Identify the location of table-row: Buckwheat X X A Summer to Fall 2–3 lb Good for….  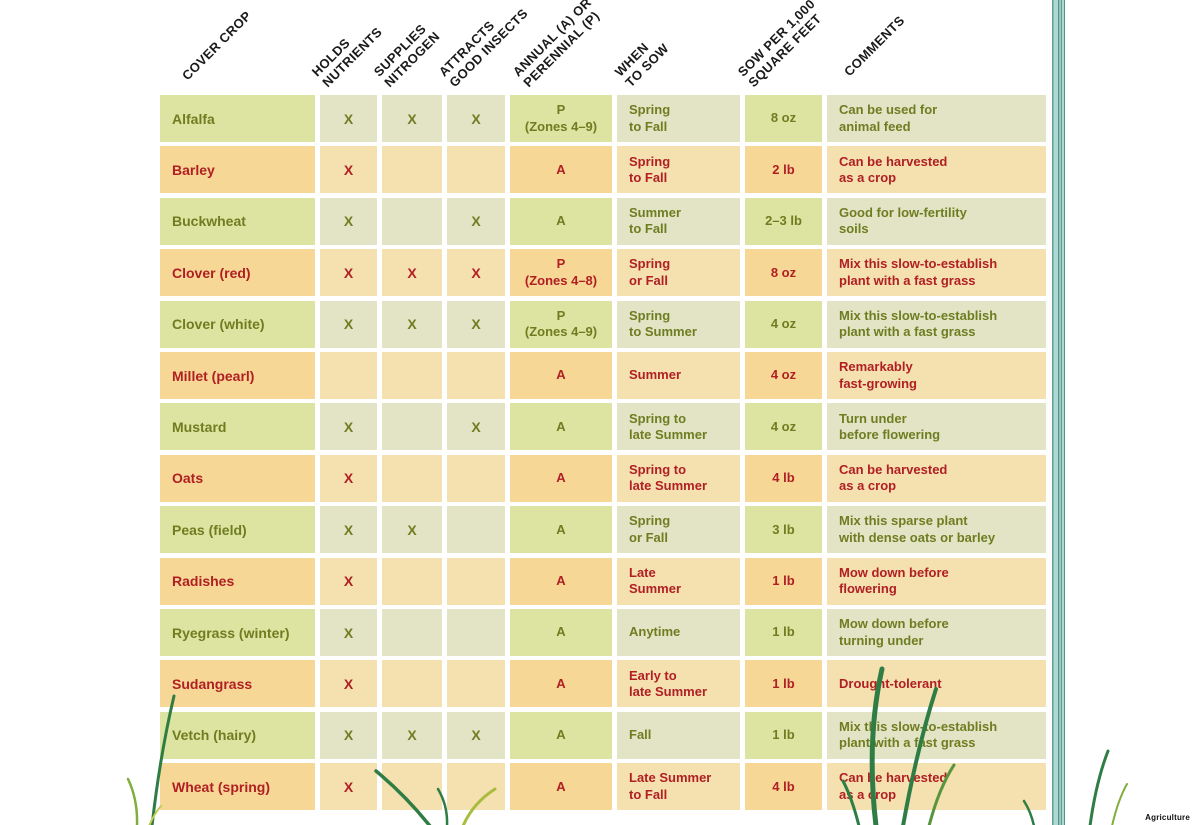
(598, 221).